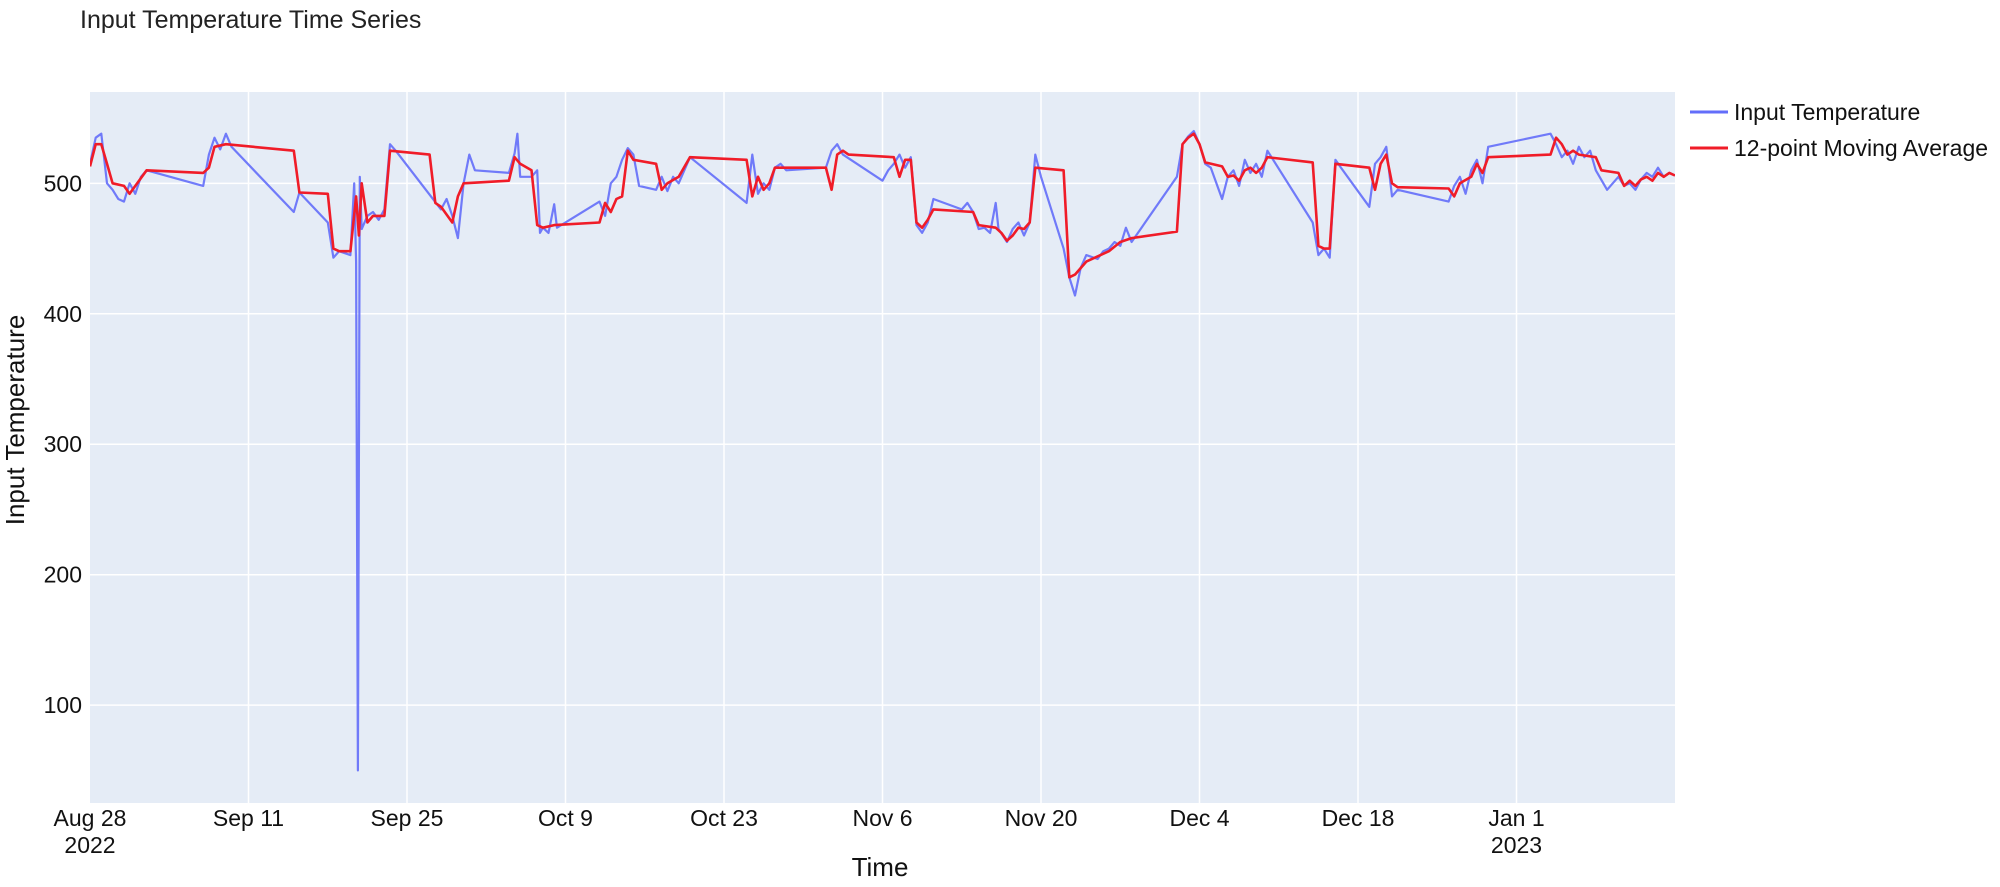 Image resolution: width=2000 pixels, height=887 pixels. Describe the element at coordinates (1358, 818) in the screenshot. I see `x-tick-label: Dec 18` at that location.